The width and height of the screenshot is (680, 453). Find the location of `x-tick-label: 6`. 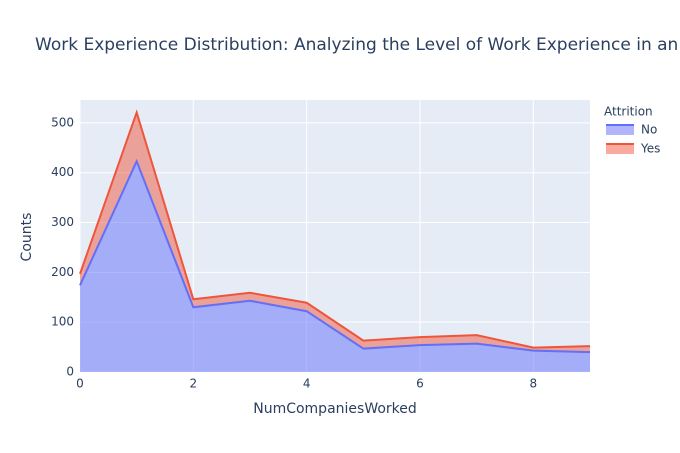

x-tick-label: 6 is located at coordinates (420, 384).